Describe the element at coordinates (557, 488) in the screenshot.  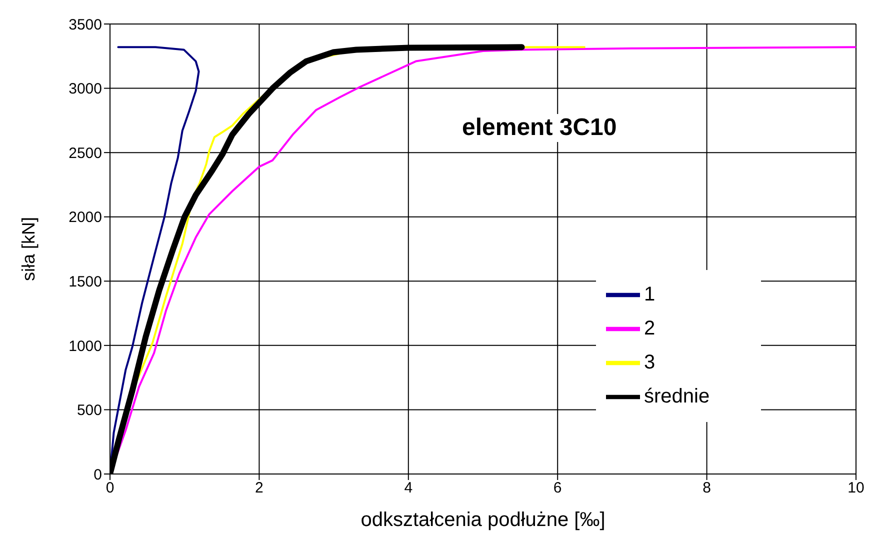
I see `x-tick-label: 6` at that location.